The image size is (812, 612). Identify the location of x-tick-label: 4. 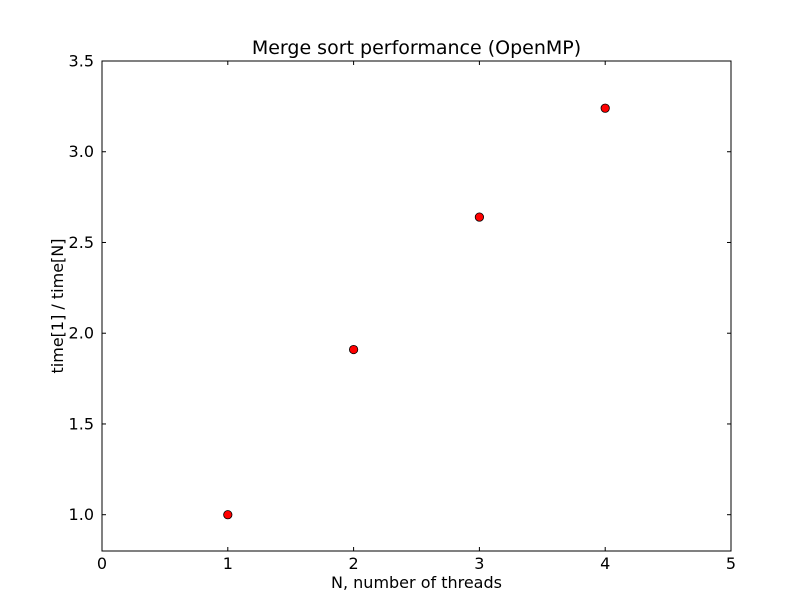
(605, 563).